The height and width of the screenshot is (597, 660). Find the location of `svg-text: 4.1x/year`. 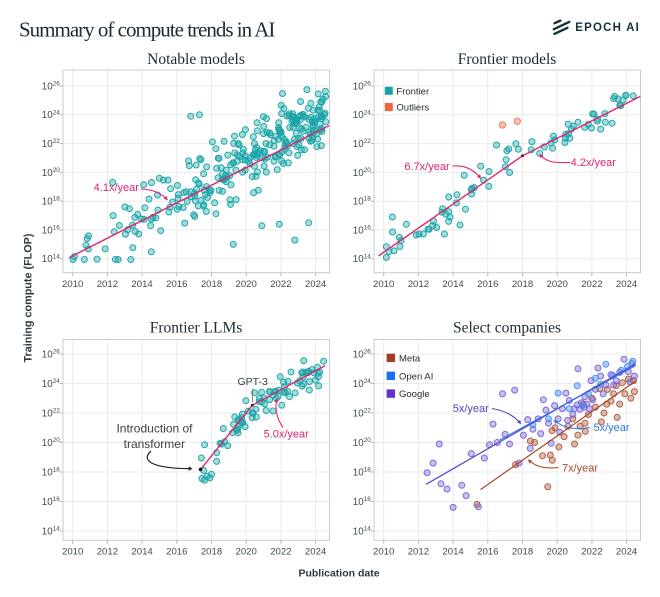

svg-text: 4.1x/year is located at coordinates (117, 188).